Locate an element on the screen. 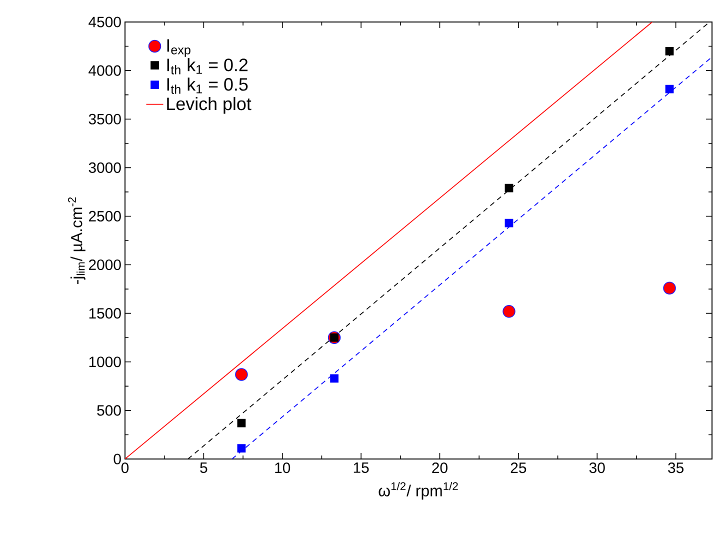  x-tick-label: 30 is located at coordinates (597, 468).